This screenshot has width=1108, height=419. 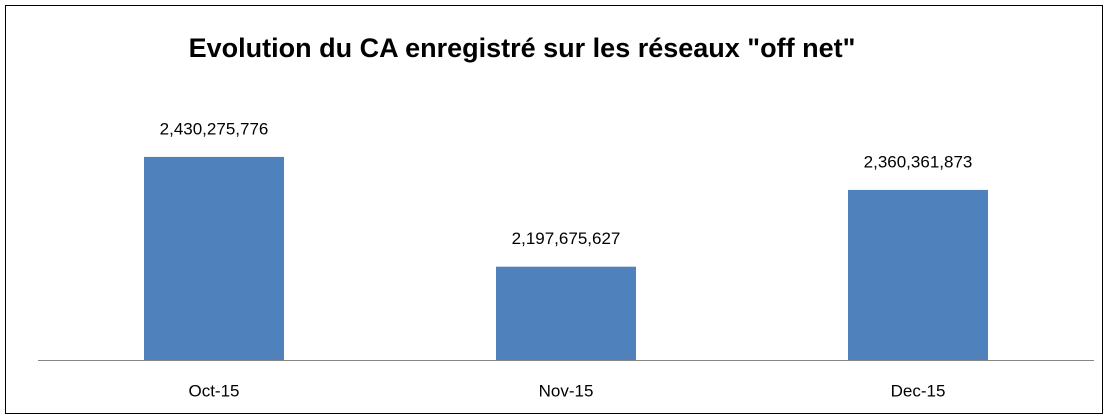 What do you see at coordinates (918, 390) in the screenshot?
I see `x-tick-label: Dec-15` at bounding box center [918, 390].